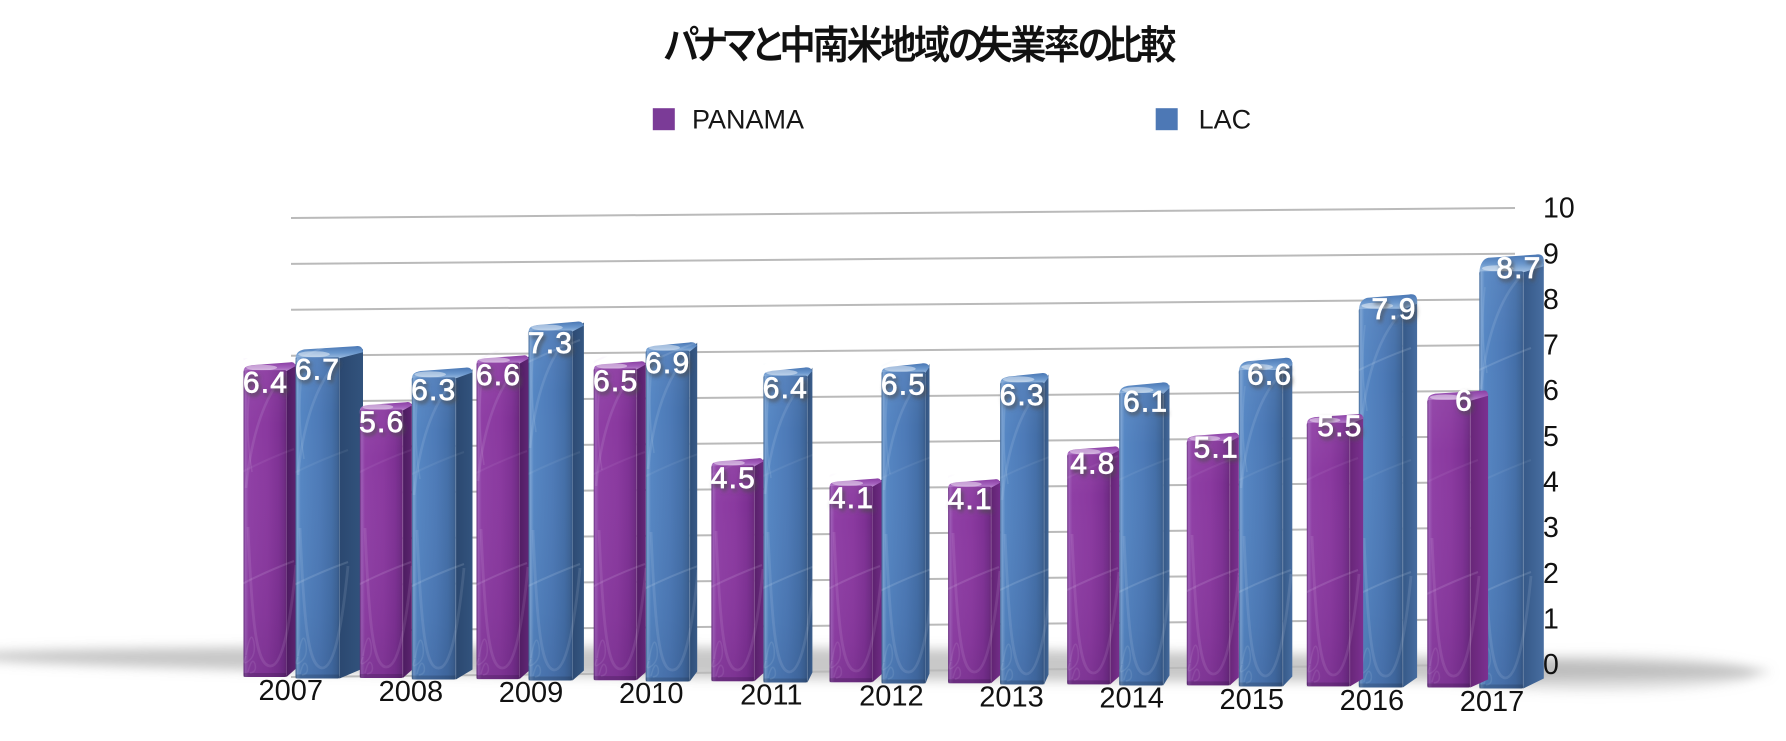  I want to click on svg-text: 7.9, so click(1393, 309).